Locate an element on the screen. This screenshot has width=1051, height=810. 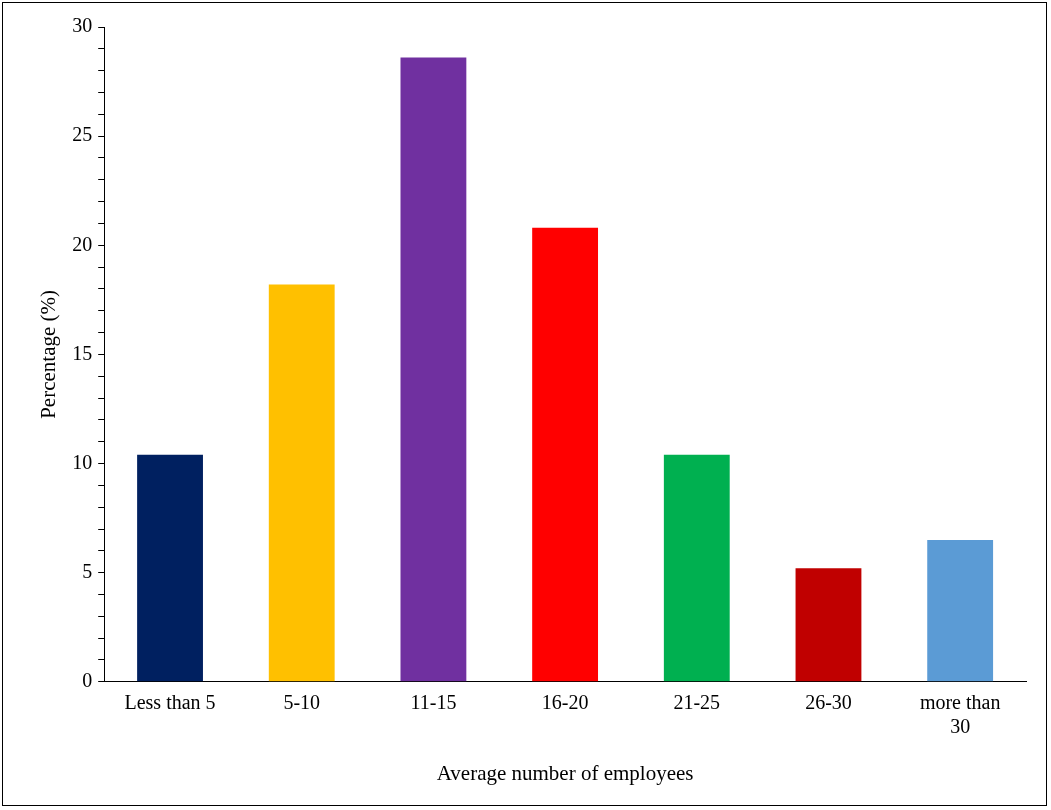
x-tick-label: Less than 5 is located at coordinates (170, 702).